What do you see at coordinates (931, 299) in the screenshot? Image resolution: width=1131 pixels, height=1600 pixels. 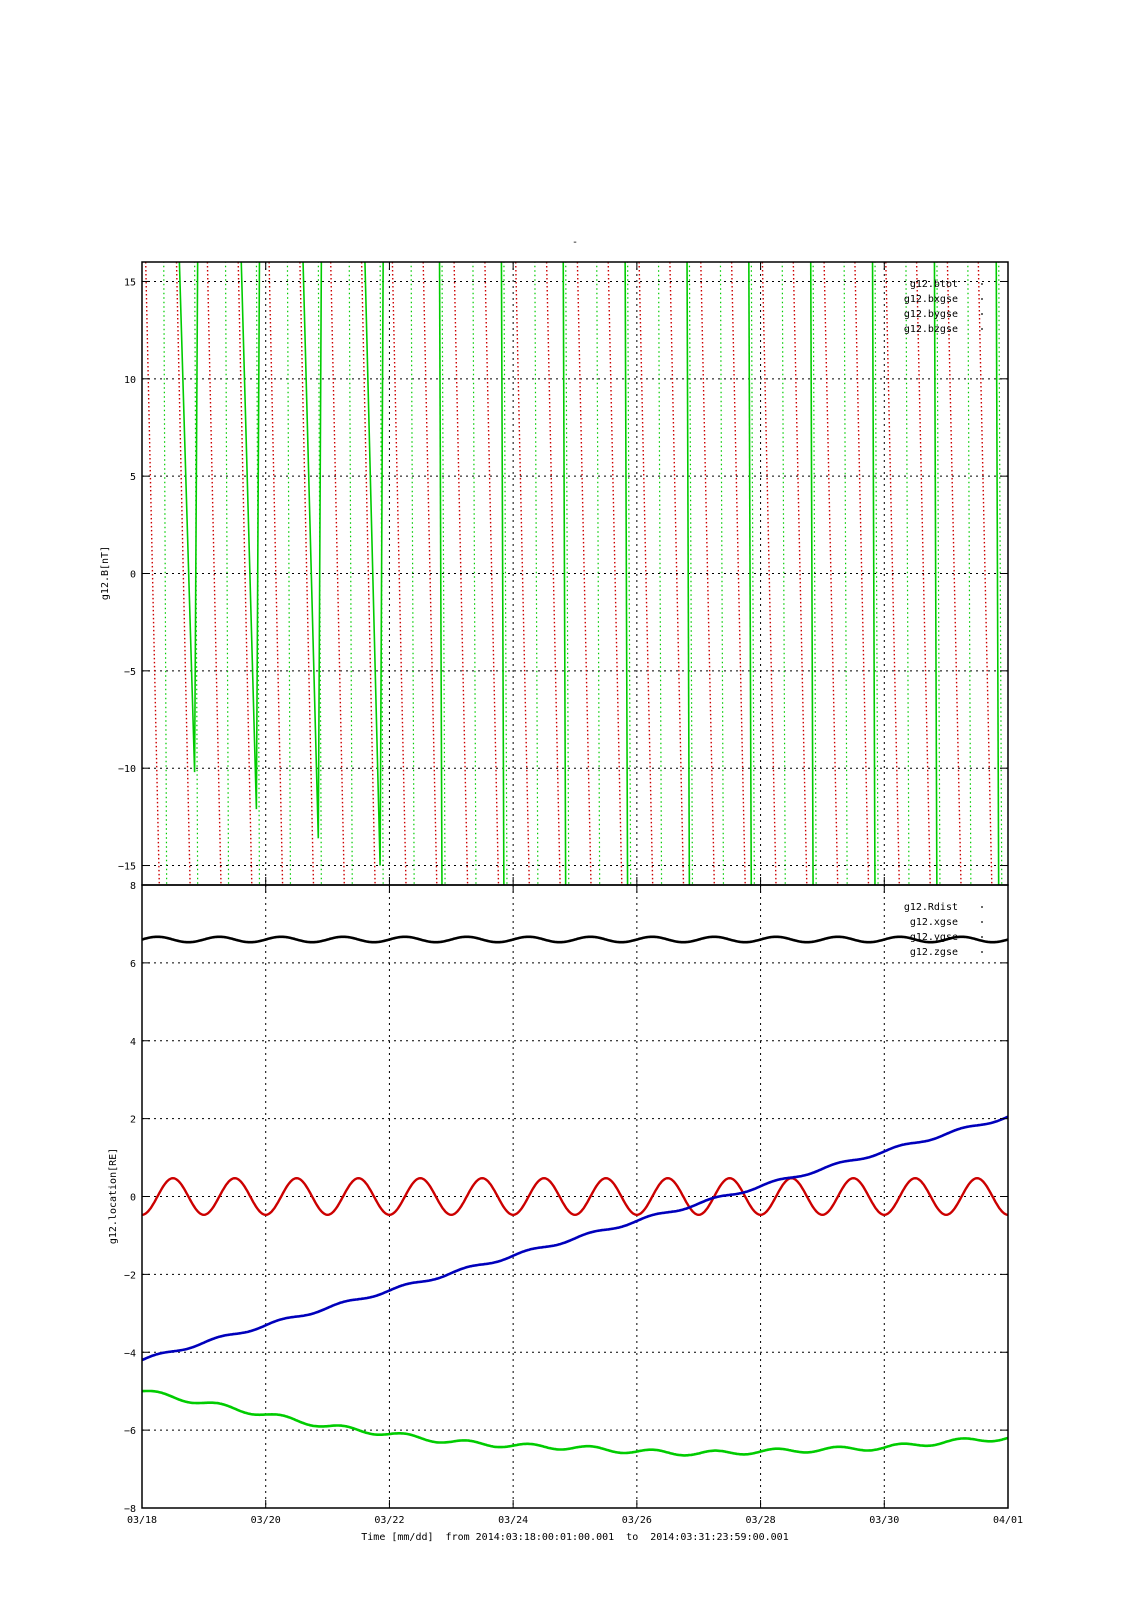 I see `field-legend-label: g12.bxgse` at bounding box center [931, 299].